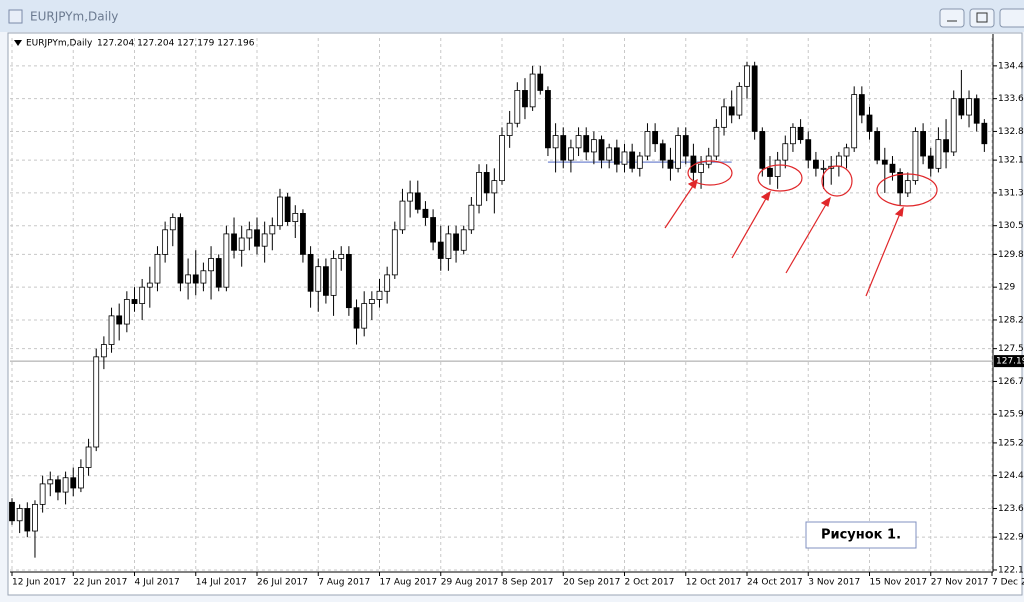 Image resolution: width=1024 pixels, height=602 pixels. What do you see at coordinates (74, 17) in the screenshot?
I see `window-title: EURJPYm,Daily` at bounding box center [74, 17].